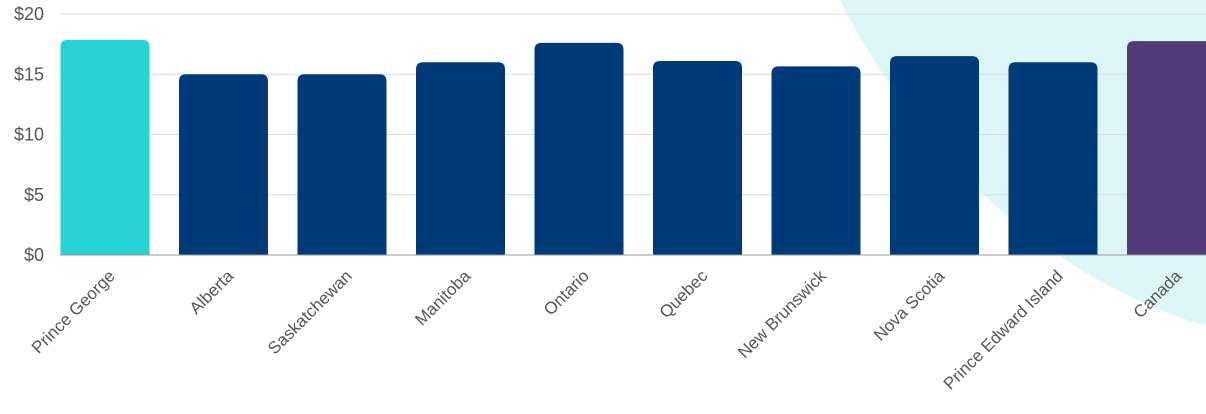 This screenshot has height=414, width=1206. I want to click on y-tick-label: $0, so click(34, 255).